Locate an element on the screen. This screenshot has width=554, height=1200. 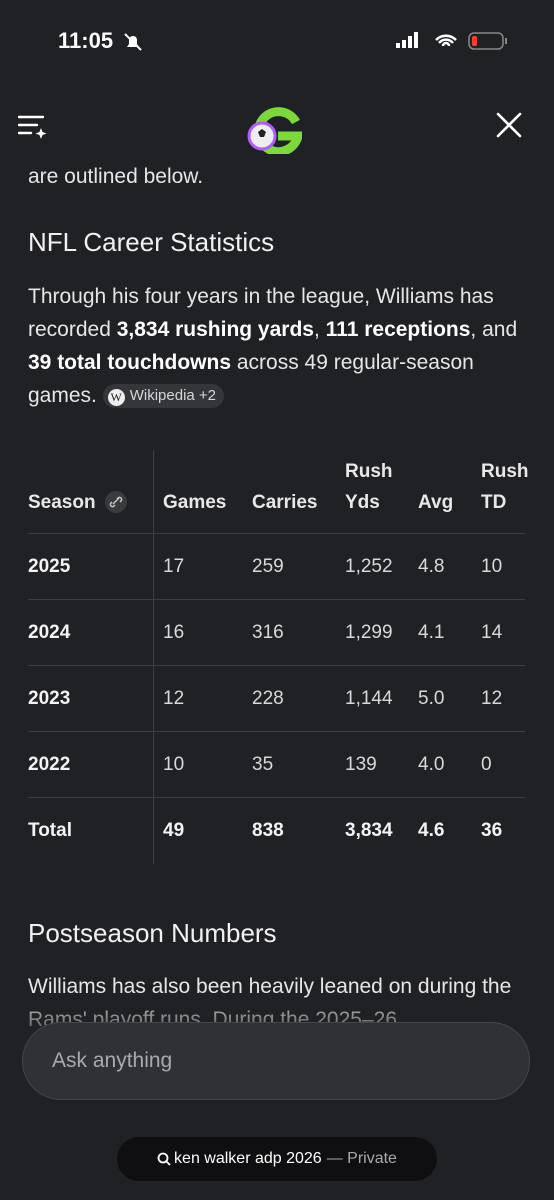
text: , and is located at coordinates (494, 329).